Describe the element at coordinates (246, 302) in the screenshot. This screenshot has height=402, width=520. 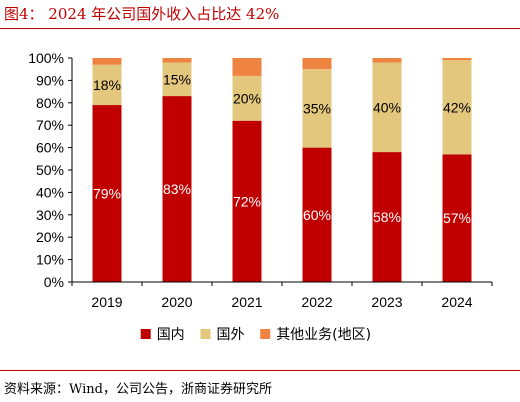
I see `x-tick-label: 2021` at that location.